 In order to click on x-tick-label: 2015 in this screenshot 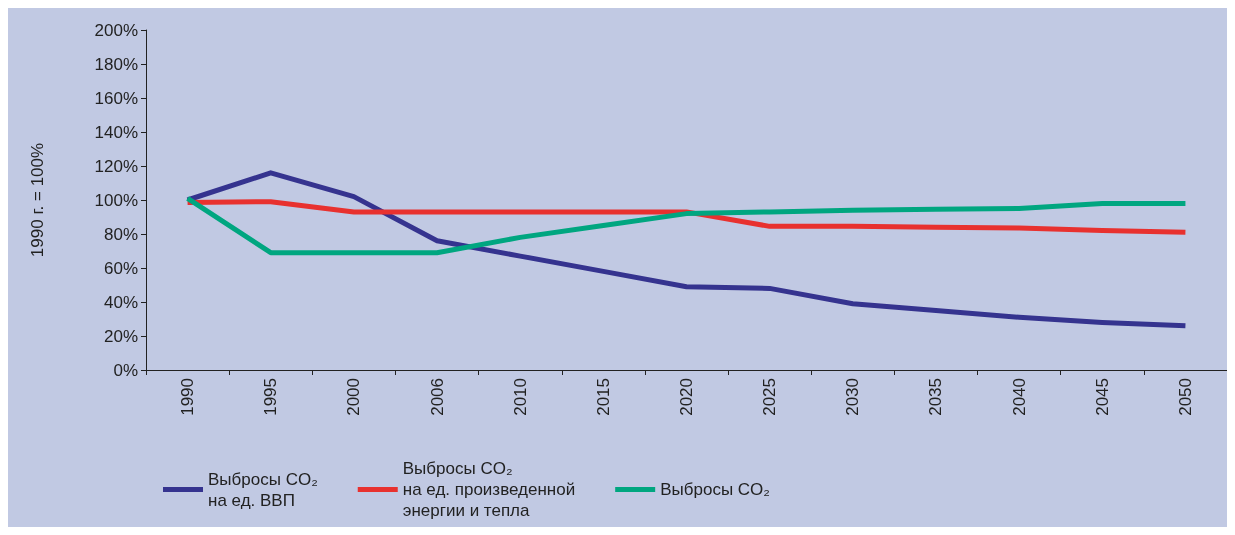, I will do `click(603, 397)`.